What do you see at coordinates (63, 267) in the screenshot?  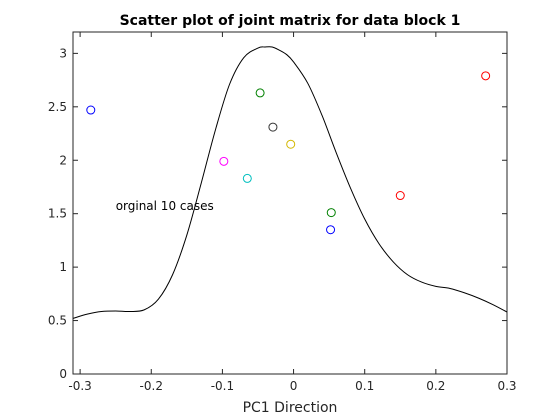 I see `y-tick-label: 1` at bounding box center [63, 267].